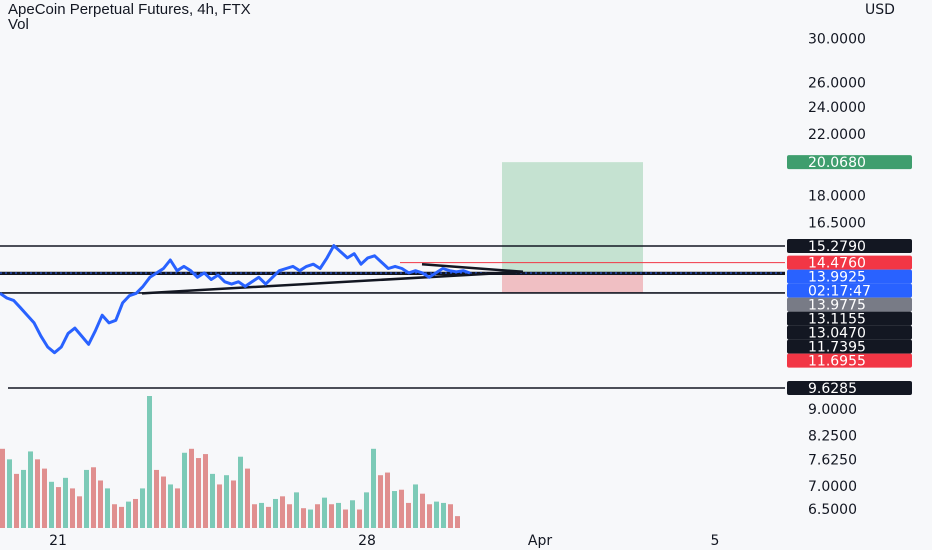 This screenshot has width=932, height=550. What do you see at coordinates (839, 292) in the screenshot?
I see `price-label-text: 02:17:47` at bounding box center [839, 292].